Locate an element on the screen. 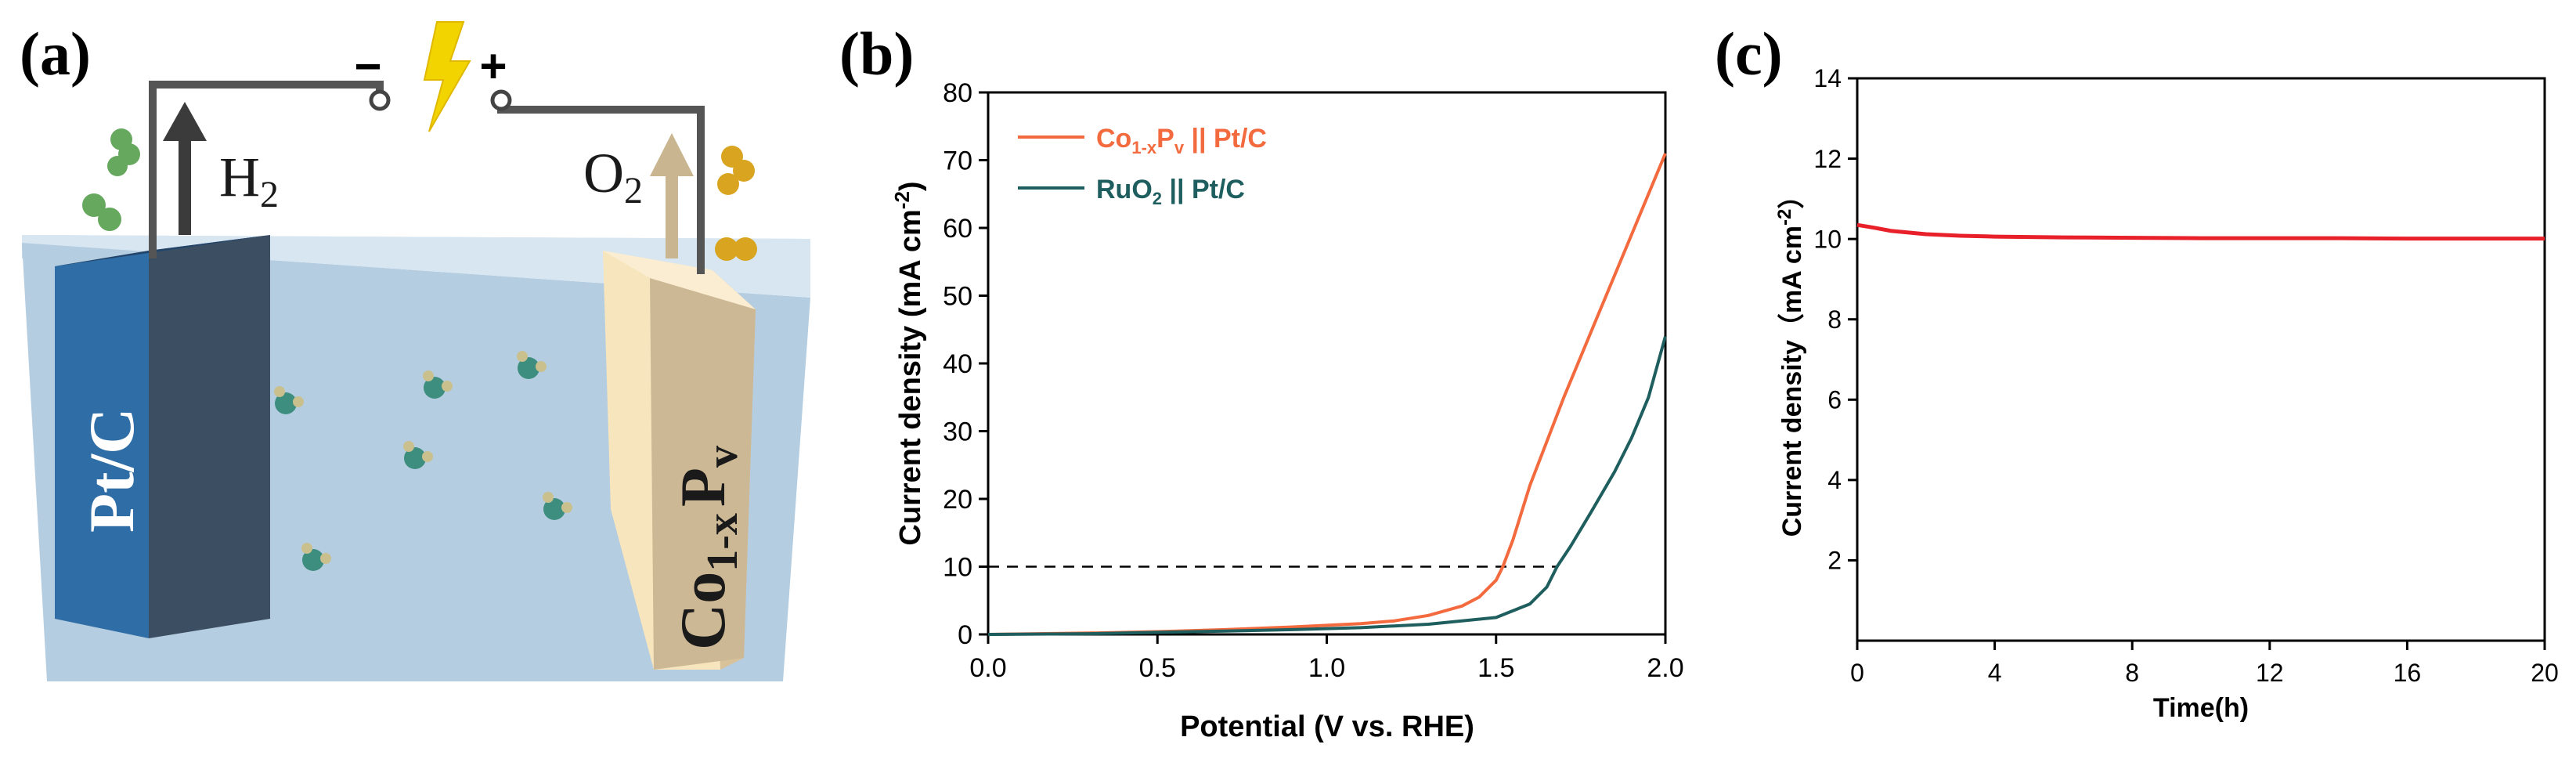  y-axis-title-c: Current density（mA cm-2） is located at coordinates (1791, 359).